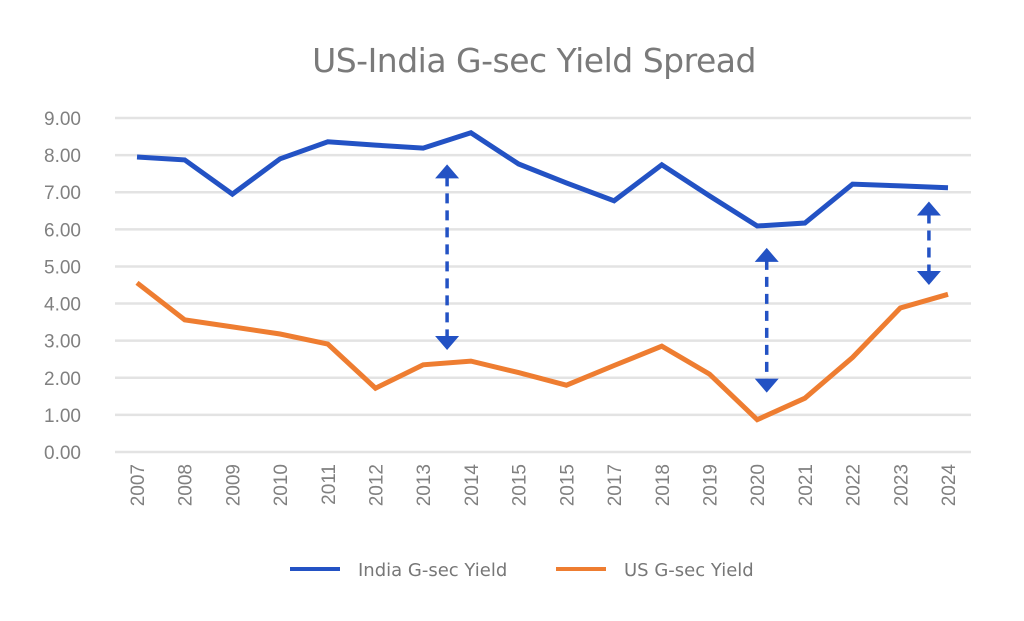 The height and width of the screenshot is (621, 1024). Describe the element at coordinates (689, 570) in the screenshot. I see `legend-label: US G-sec Yield` at that location.